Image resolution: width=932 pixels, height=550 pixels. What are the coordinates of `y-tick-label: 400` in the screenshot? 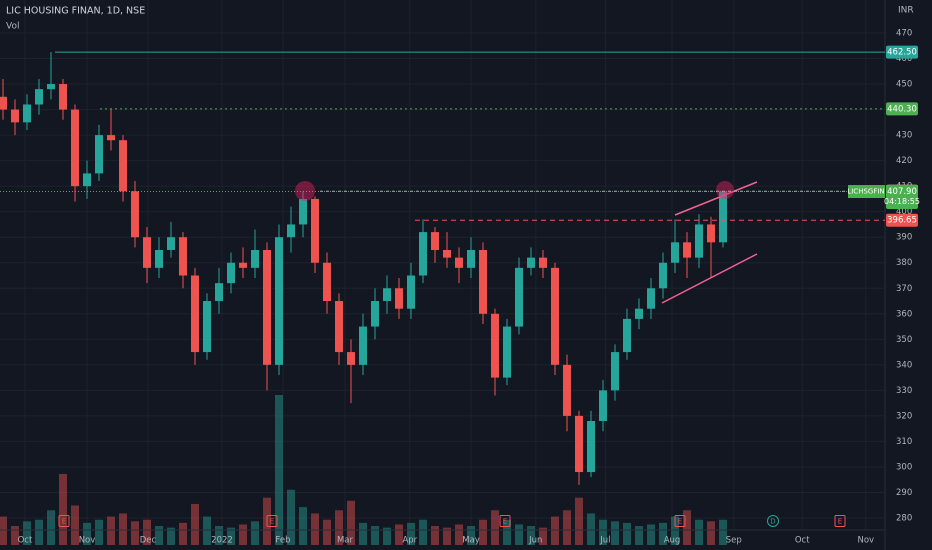 It's located at (904, 212).